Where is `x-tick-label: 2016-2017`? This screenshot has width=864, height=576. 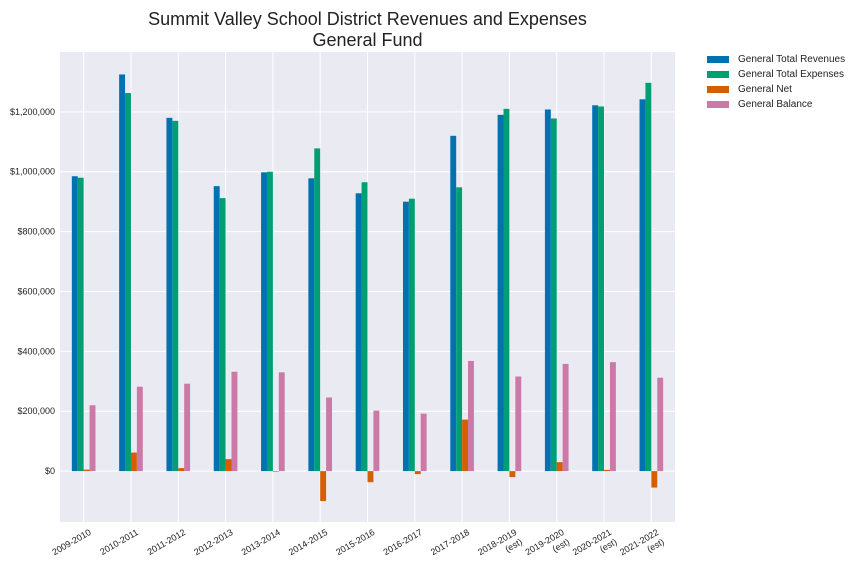 x-tick-label: 2016-2017 is located at coordinates (403, 542).